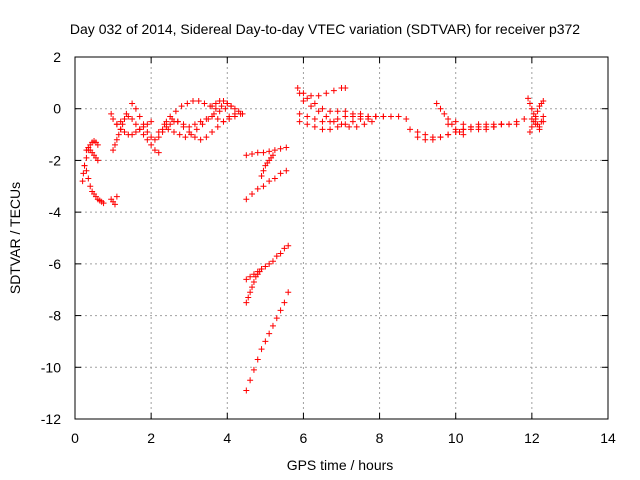  Describe the element at coordinates (51, 367) in the screenshot. I see `y-tick-label: -10` at that location.